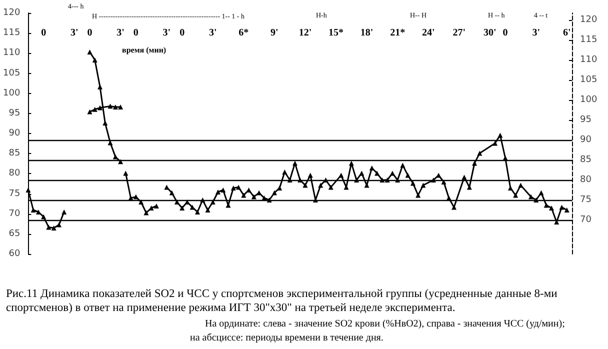 This screenshot has width=608, height=349. I want to click on y2-tick-label: 70, so click(586, 220).